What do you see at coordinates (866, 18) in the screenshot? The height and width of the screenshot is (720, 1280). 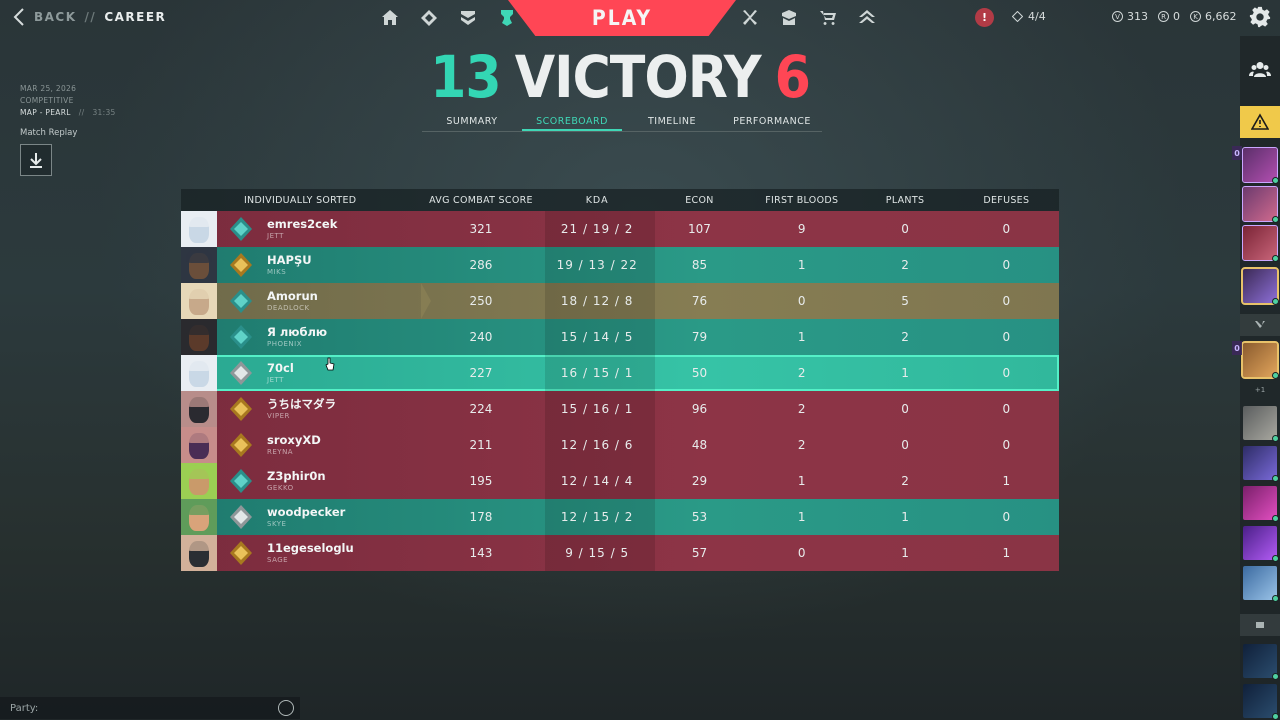 I see `rank-progress-icon` at bounding box center [866, 18].